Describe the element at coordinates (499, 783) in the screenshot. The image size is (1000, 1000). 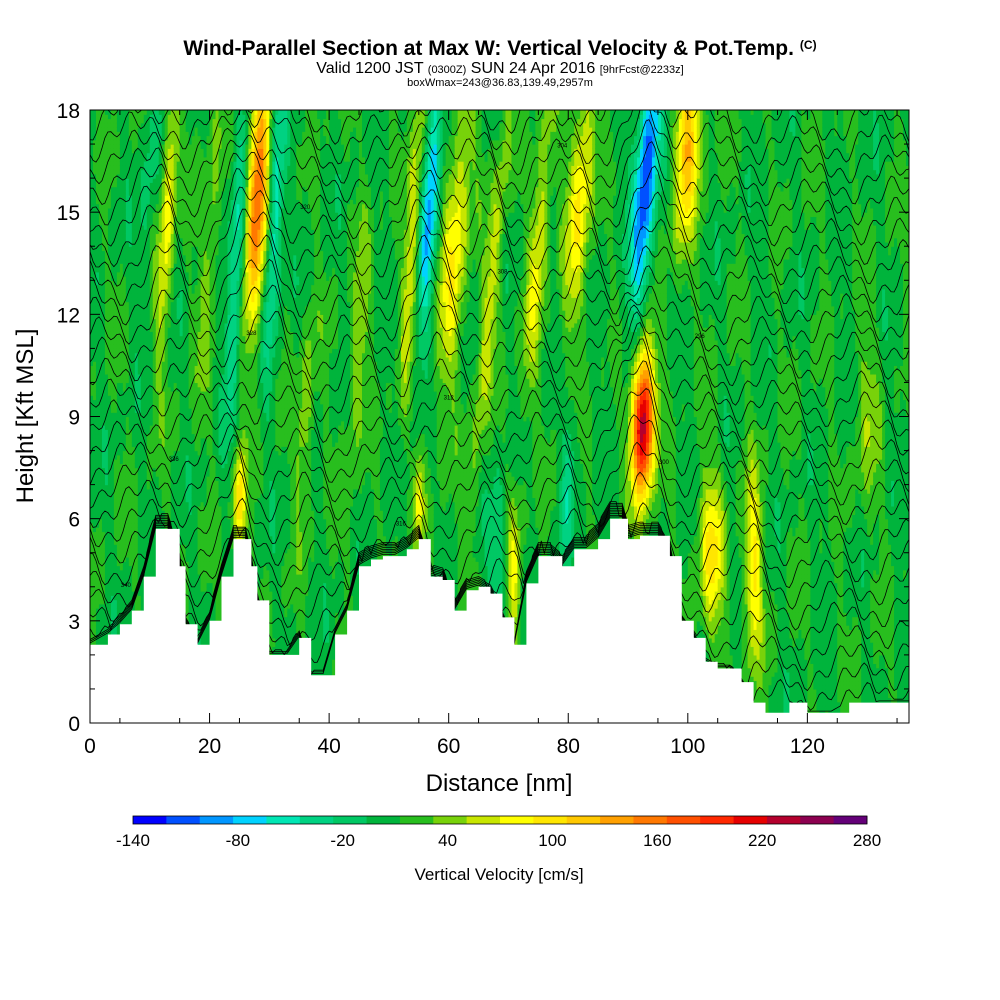
I see `x-axis-label: Distance [nm]` at that location.